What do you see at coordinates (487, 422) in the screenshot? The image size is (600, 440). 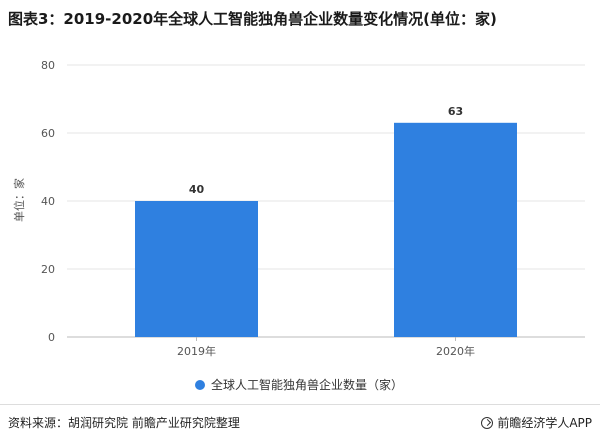 I see `brand-logo-icon` at bounding box center [487, 422].